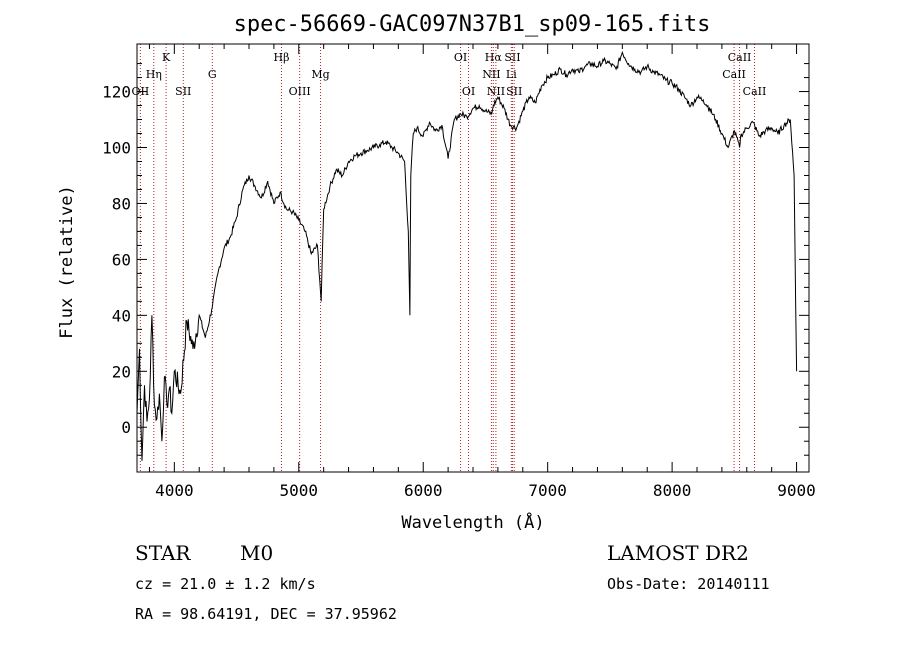 The height and width of the screenshot is (649, 900). What do you see at coordinates (688, 584) in the screenshot?
I see `observation-date: Obs-Date: 20140111` at bounding box center [688, 584].